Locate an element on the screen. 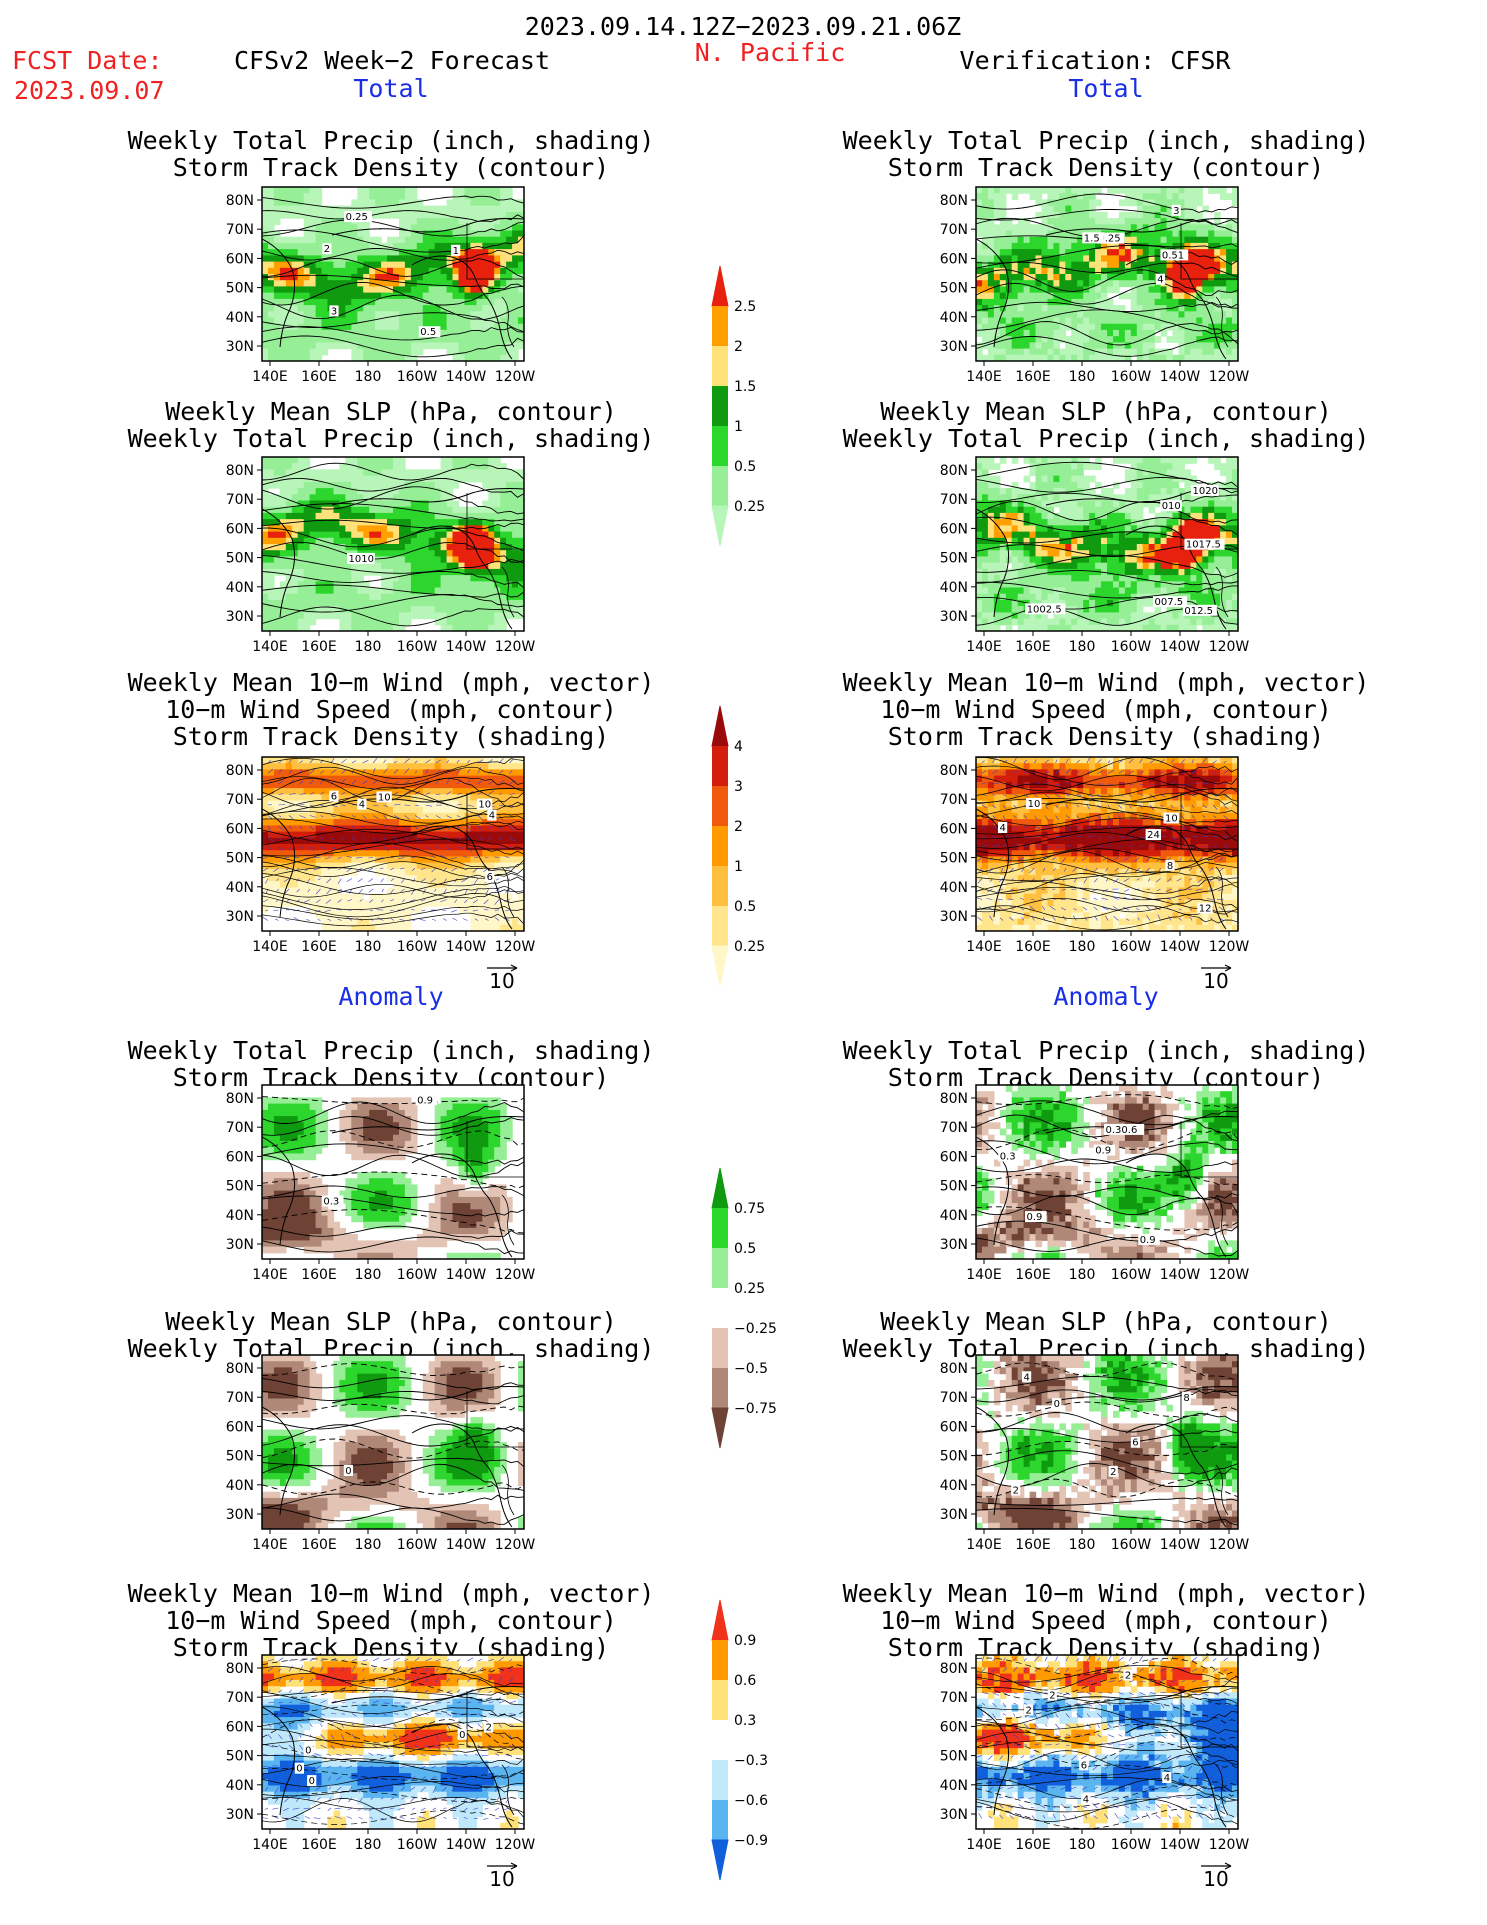  contour-label: 8 is located at coordinates (1186, 1398).